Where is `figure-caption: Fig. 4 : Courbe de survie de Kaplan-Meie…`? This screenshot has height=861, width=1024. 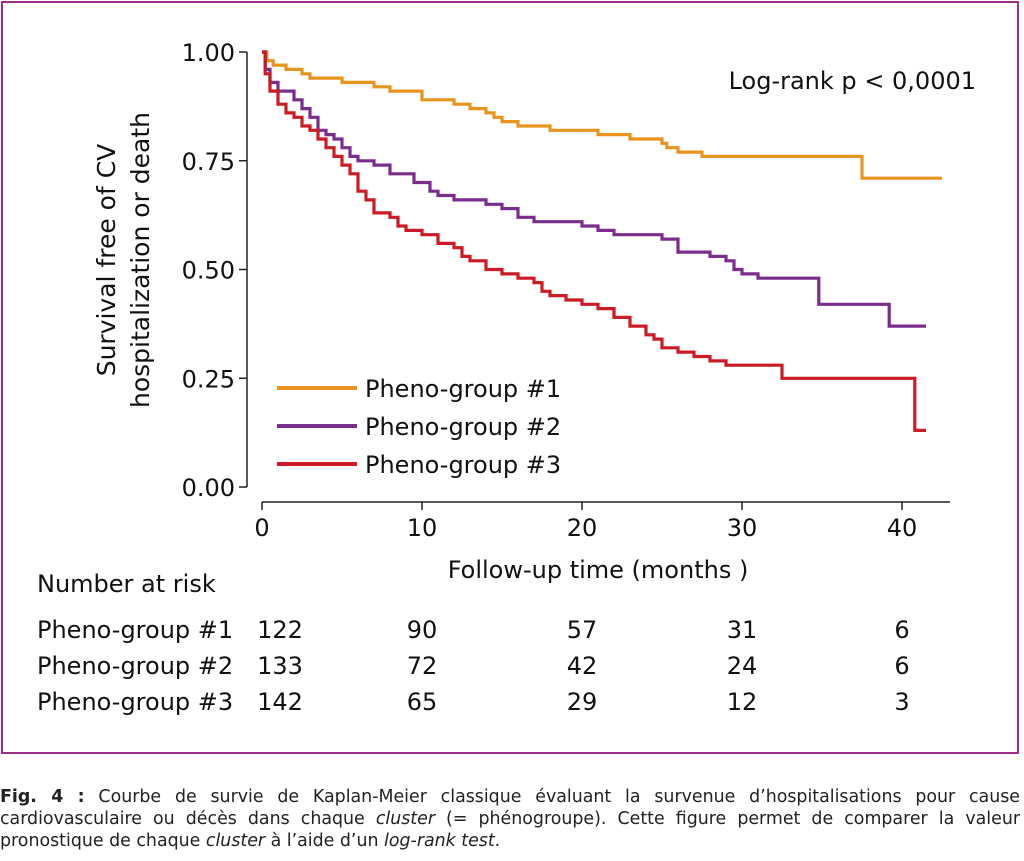
figure-caption: Fig. 4 : Courbe de survie de Kaplan-Meie… is located at coordinates (510, 819).